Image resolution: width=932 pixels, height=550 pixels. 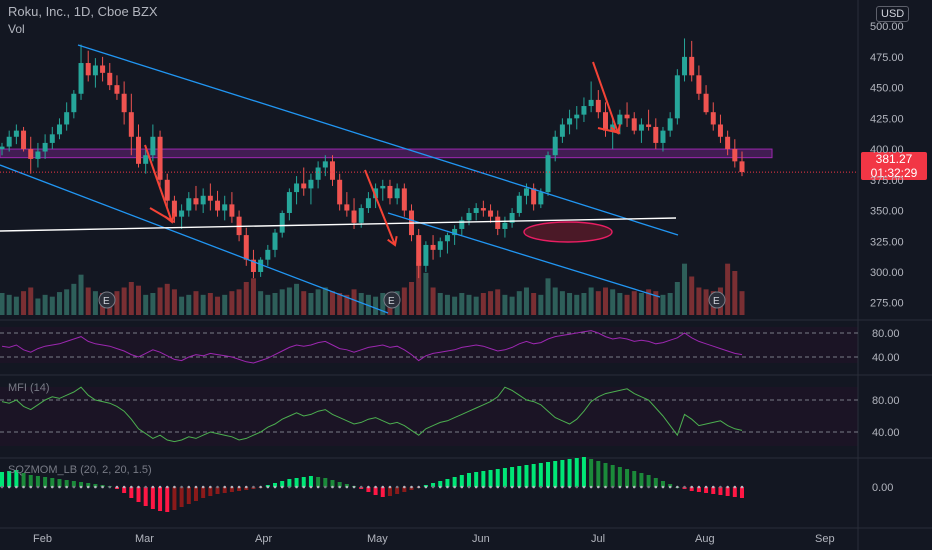 I want to click on currency-button: USD, so click(x=893, y=14).